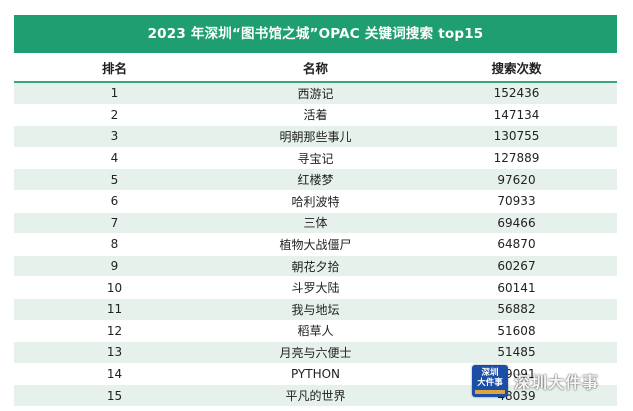  I want to click on table-row: 2 活着 147134, so click(315, 115).